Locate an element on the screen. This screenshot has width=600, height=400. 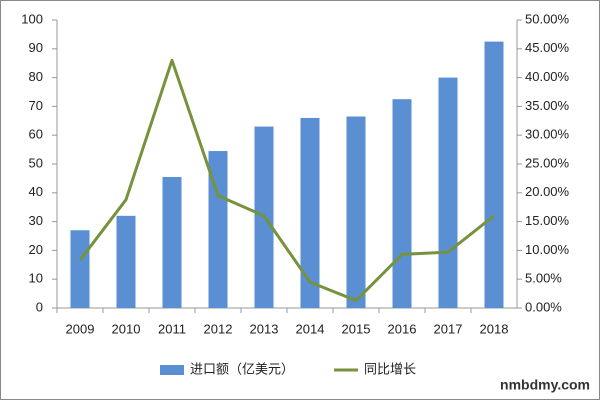
y2-tick-label: 45.00% is located at coordinates (547, 47).